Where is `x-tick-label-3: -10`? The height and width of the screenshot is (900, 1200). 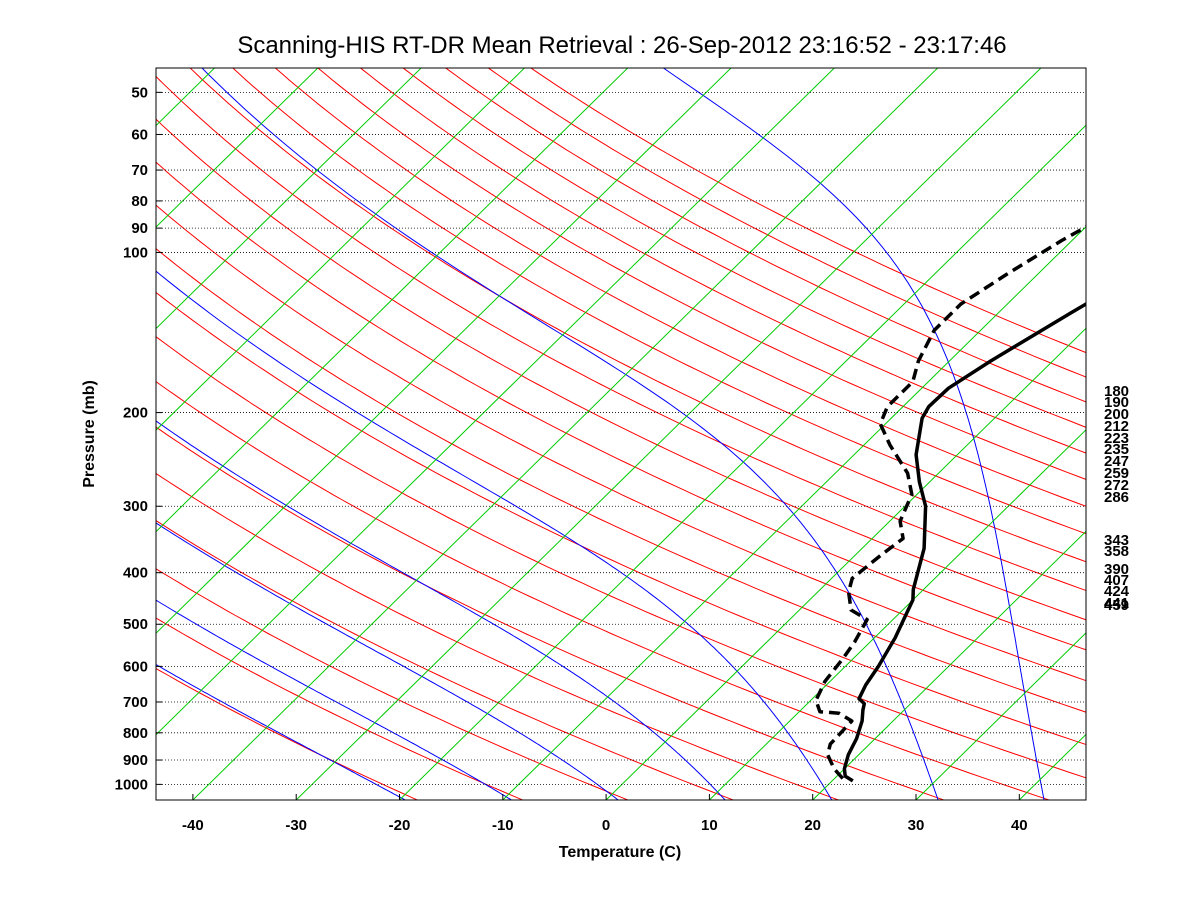
x-tick-label-3: -10 is located at coordinates (503, 825).